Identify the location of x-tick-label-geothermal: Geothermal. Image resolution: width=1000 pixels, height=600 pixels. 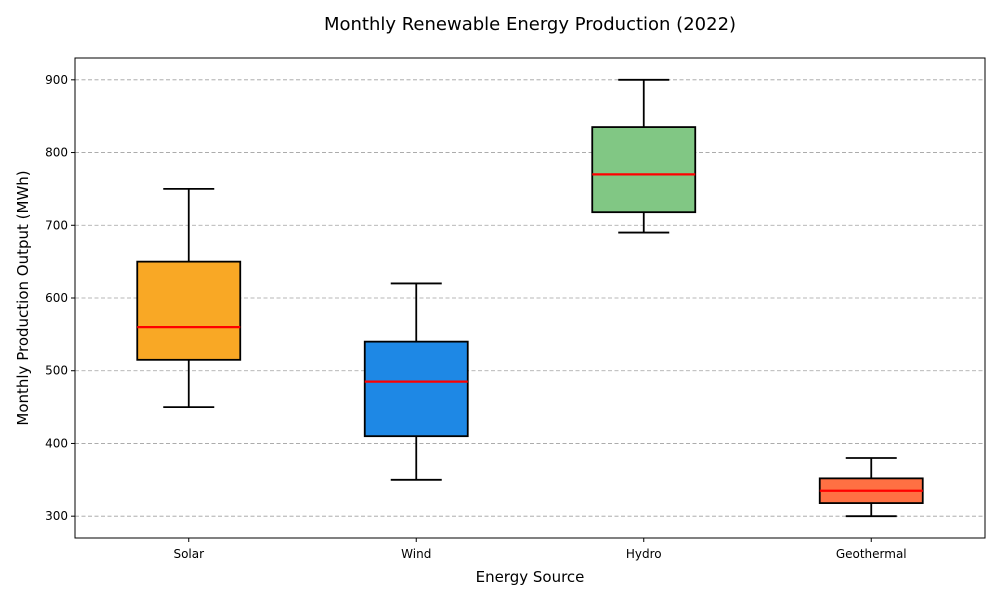
(871, 554).